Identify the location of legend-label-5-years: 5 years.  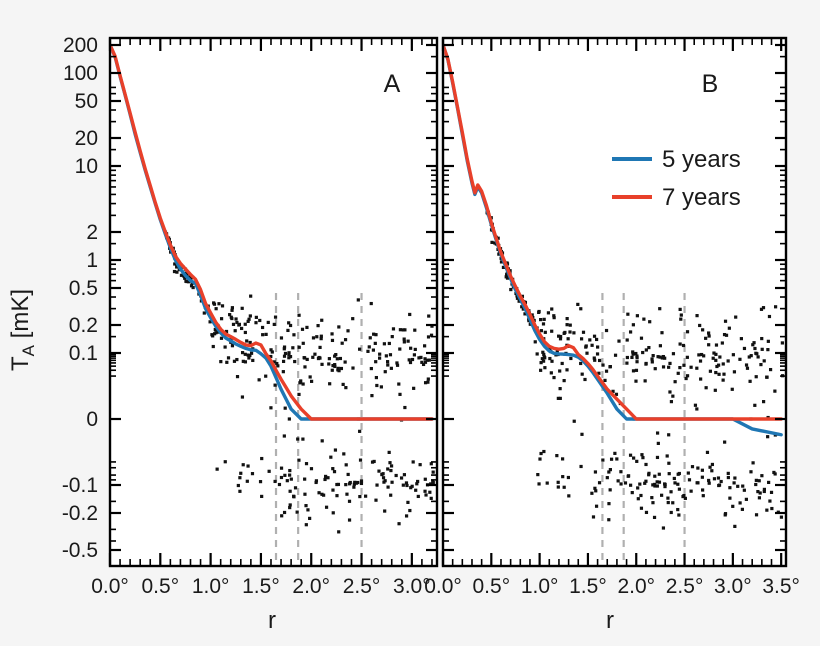
(701, 159).